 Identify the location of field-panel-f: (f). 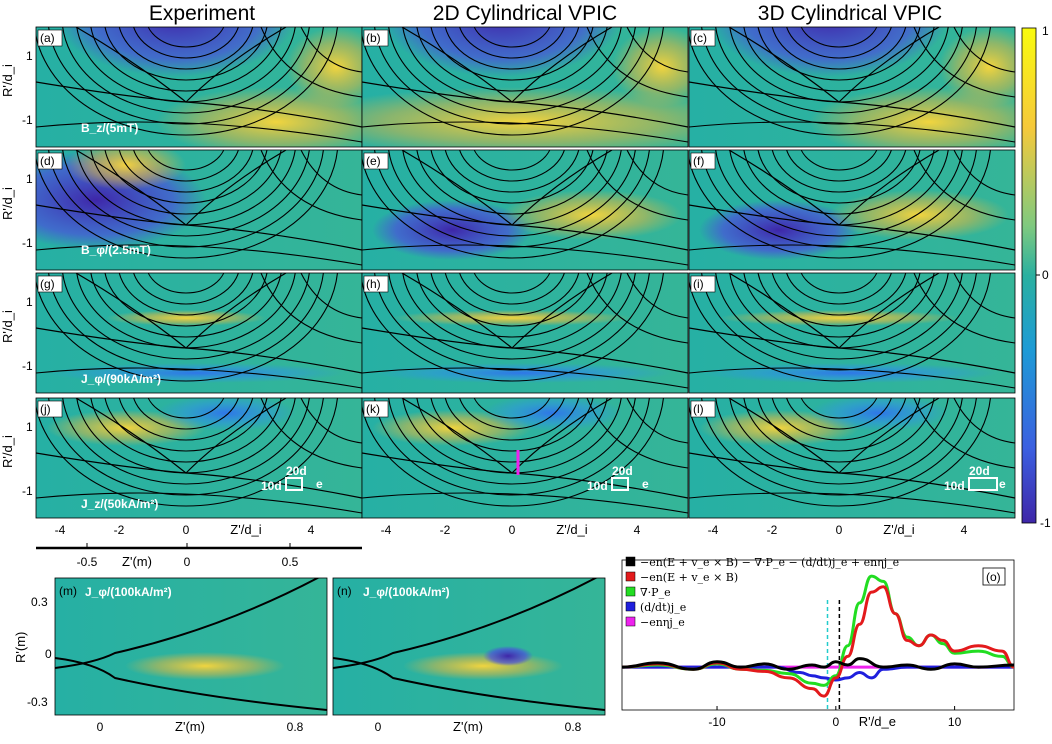
(852, 210).